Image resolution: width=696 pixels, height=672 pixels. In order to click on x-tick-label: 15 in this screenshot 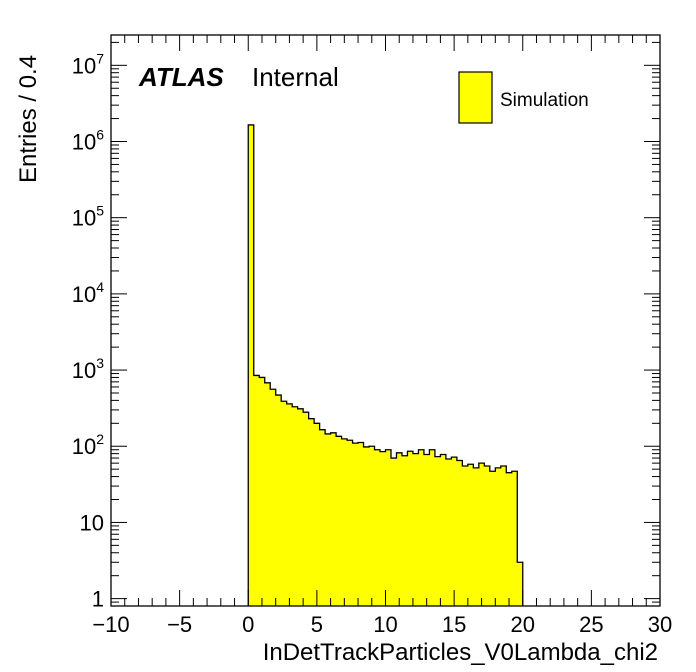, I will do `click(454, 624)`.